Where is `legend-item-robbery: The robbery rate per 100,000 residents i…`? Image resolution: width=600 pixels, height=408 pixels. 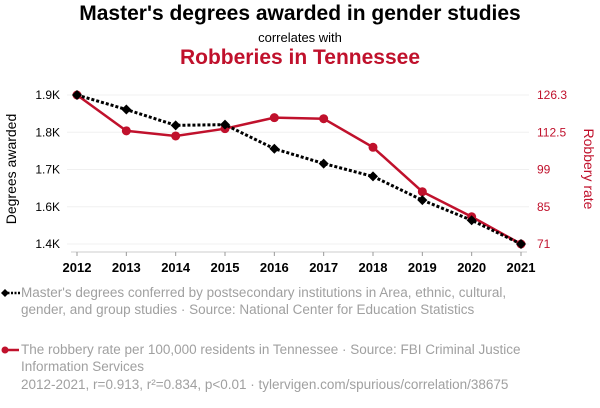 legend-item-robbery: The robbery rate per 100,000 residents i… is located at coordinates (271, 358).